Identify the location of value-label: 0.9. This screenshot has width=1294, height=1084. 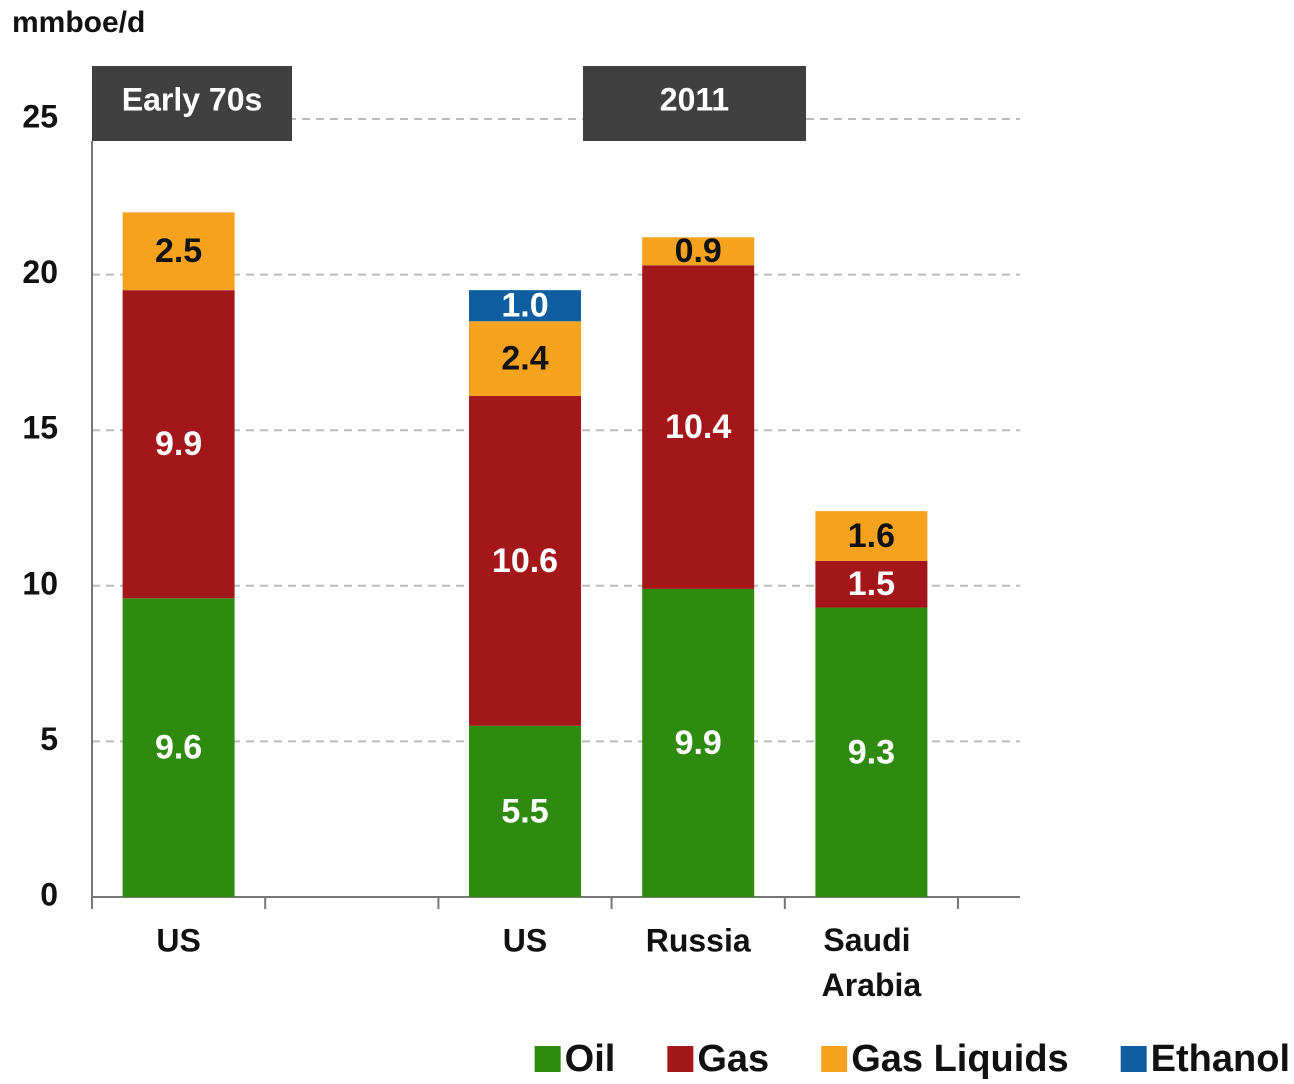
(698, 251).